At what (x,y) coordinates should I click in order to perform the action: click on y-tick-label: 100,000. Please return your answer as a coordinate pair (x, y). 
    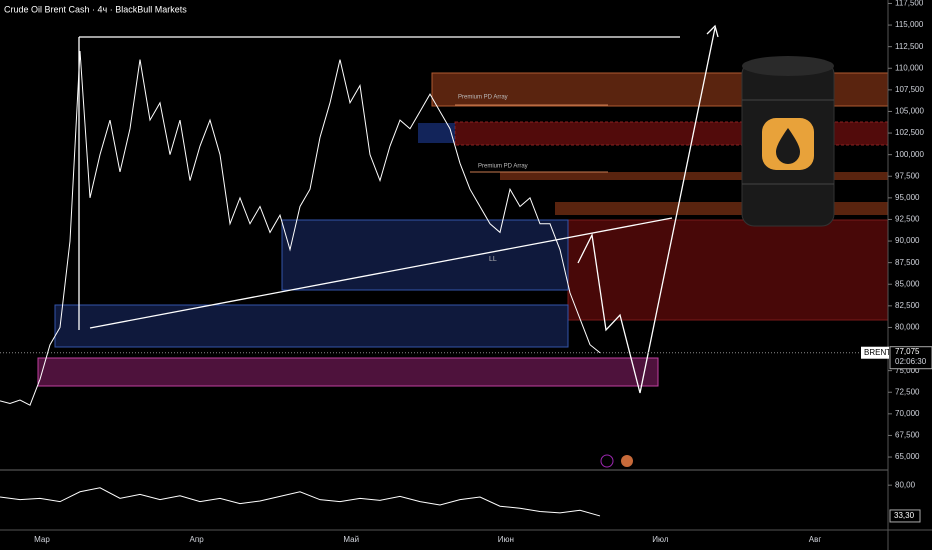
    Looking at the image, I should click on (909, 154).